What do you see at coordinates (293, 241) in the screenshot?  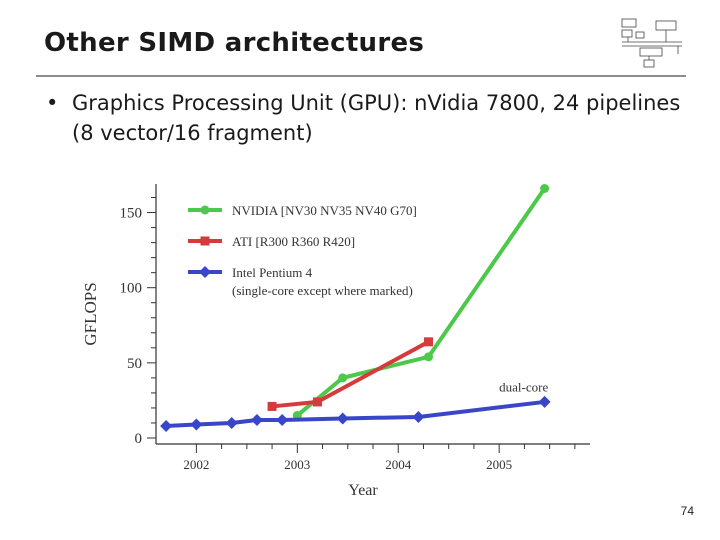 I see `legend-label: ATI [R300 R360 R420]` at bounding box center [293, 241].